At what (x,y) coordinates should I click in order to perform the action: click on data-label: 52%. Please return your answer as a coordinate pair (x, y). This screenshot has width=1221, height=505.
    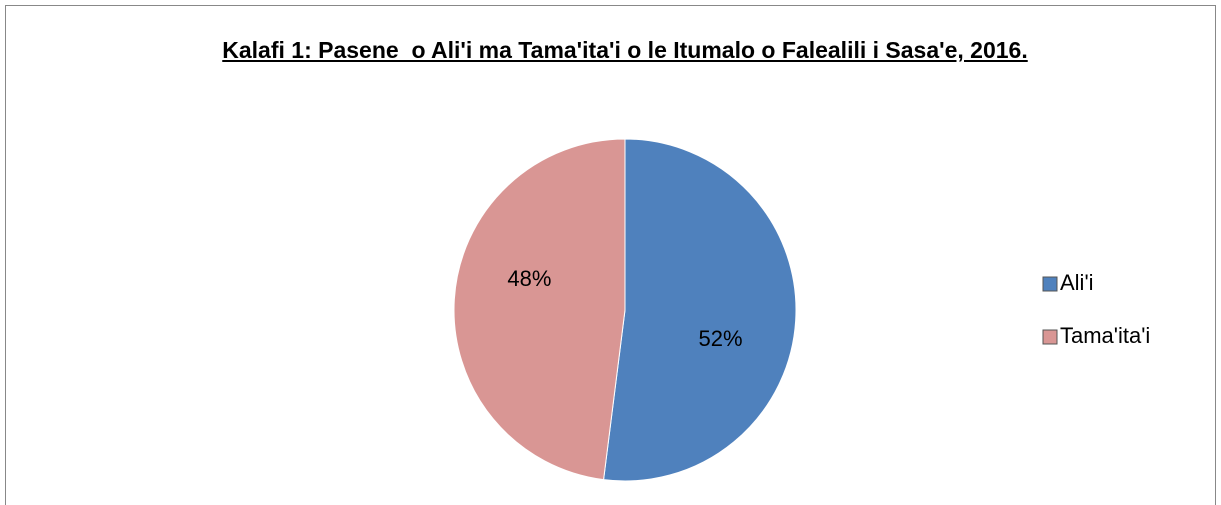
    Looking at the image, I should click on (721, 338).